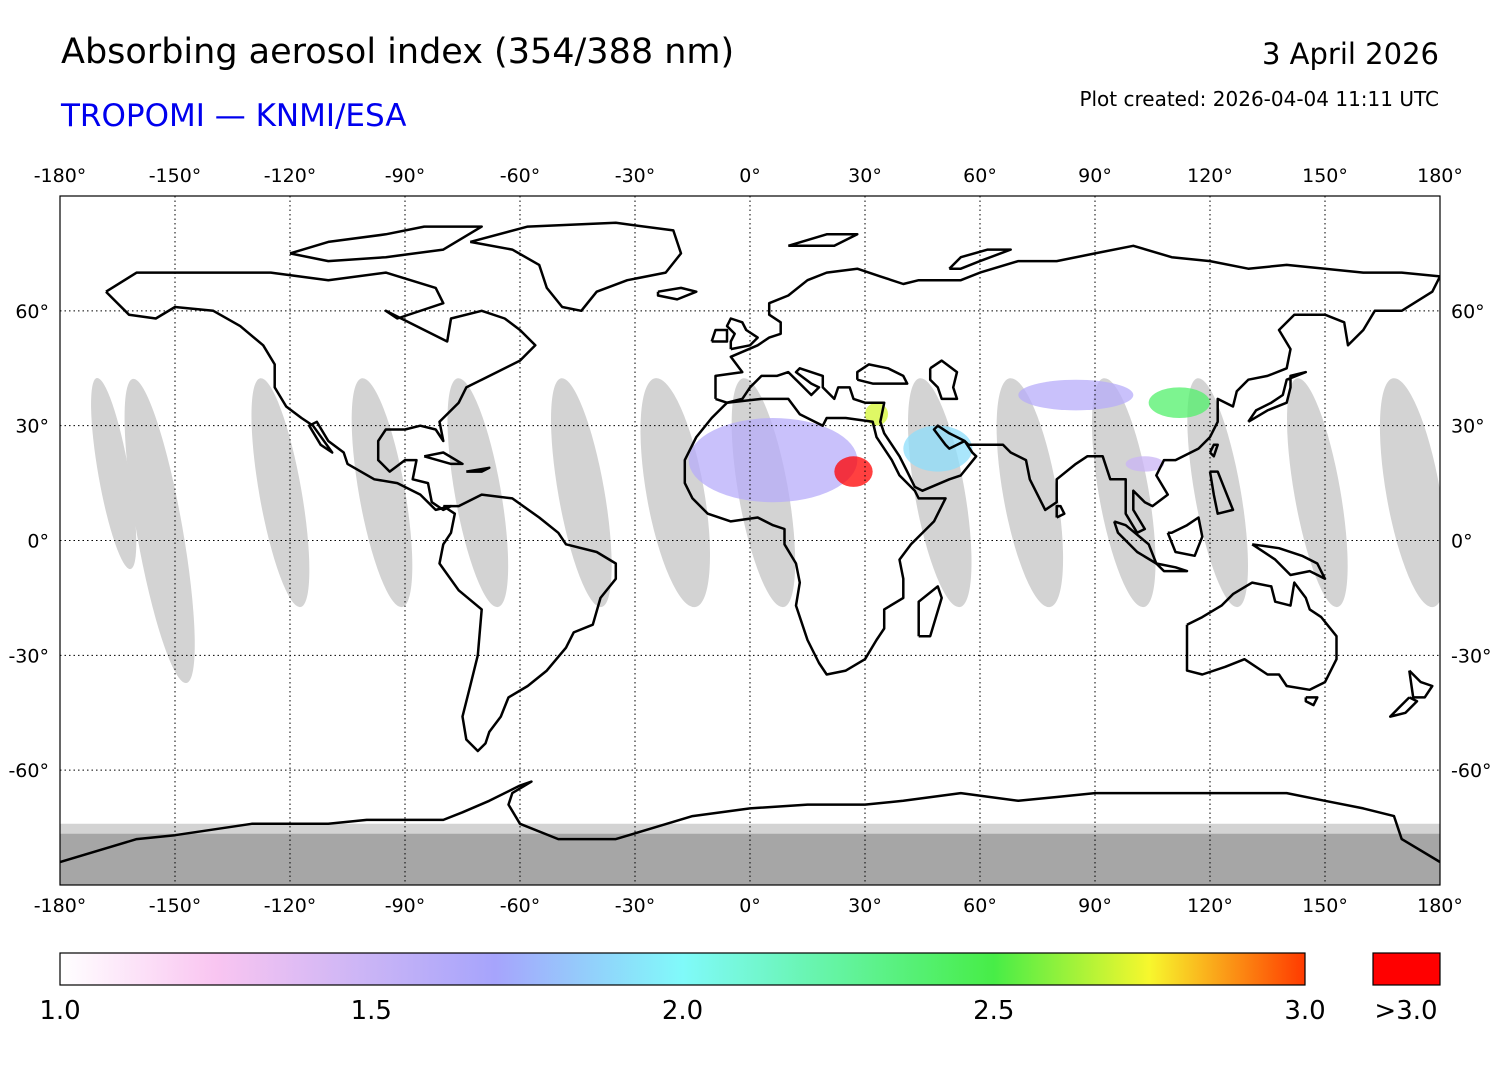 The image size is (1500, 1065). I want to click on lon-label-top: 90°, so click(1095, 176).